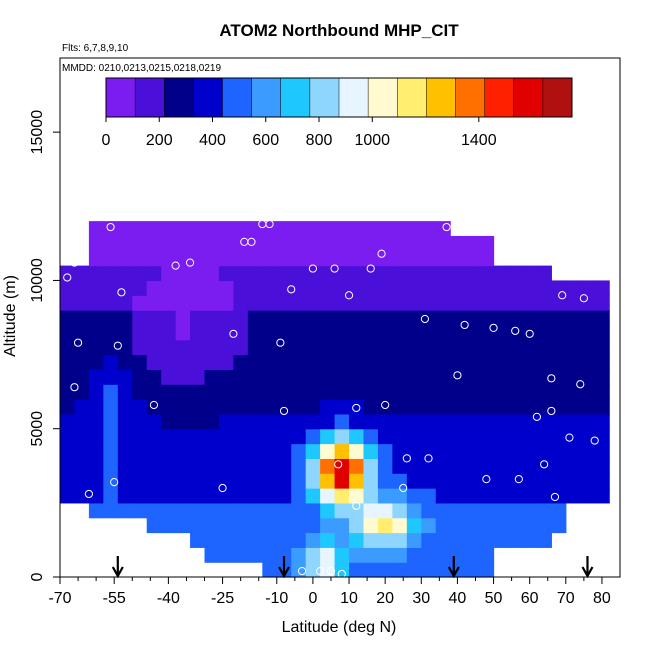 Image resolution: width=650 pixels, height=650 pixels. What do you see at coordinates (557, 97) in the screenshot?
I see `colorbar-swatch` at bounding box center [557, 97].